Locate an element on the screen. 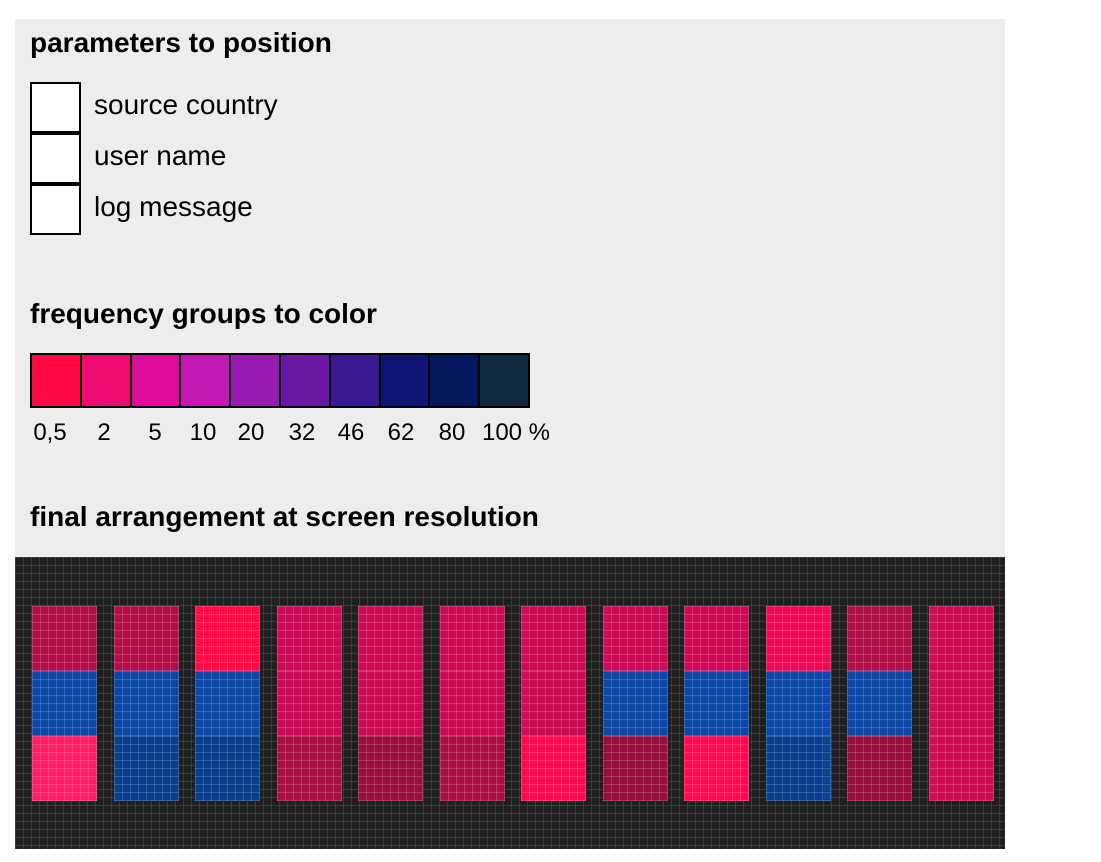 Image resolution: width=1101 pixels, height=862 pixels. frequency-tick-label: 46 is located at coordinates (351, 432).